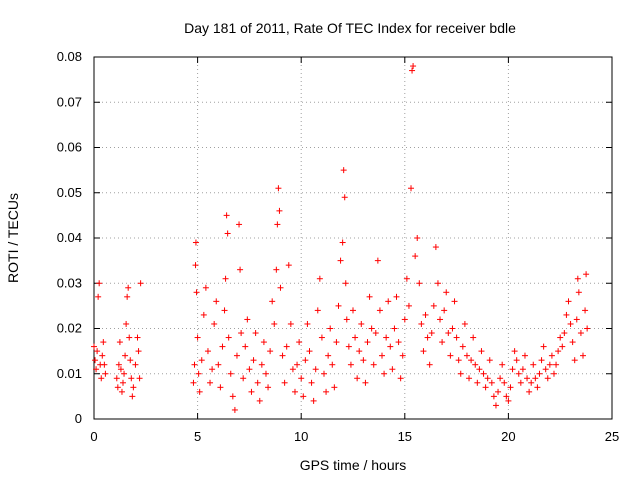 The image size is (640, 480). What do you see at coordinates (69, 147) in the screenshot?
I see `y-tick-label: 0.06` at bounding box center [69, 147].